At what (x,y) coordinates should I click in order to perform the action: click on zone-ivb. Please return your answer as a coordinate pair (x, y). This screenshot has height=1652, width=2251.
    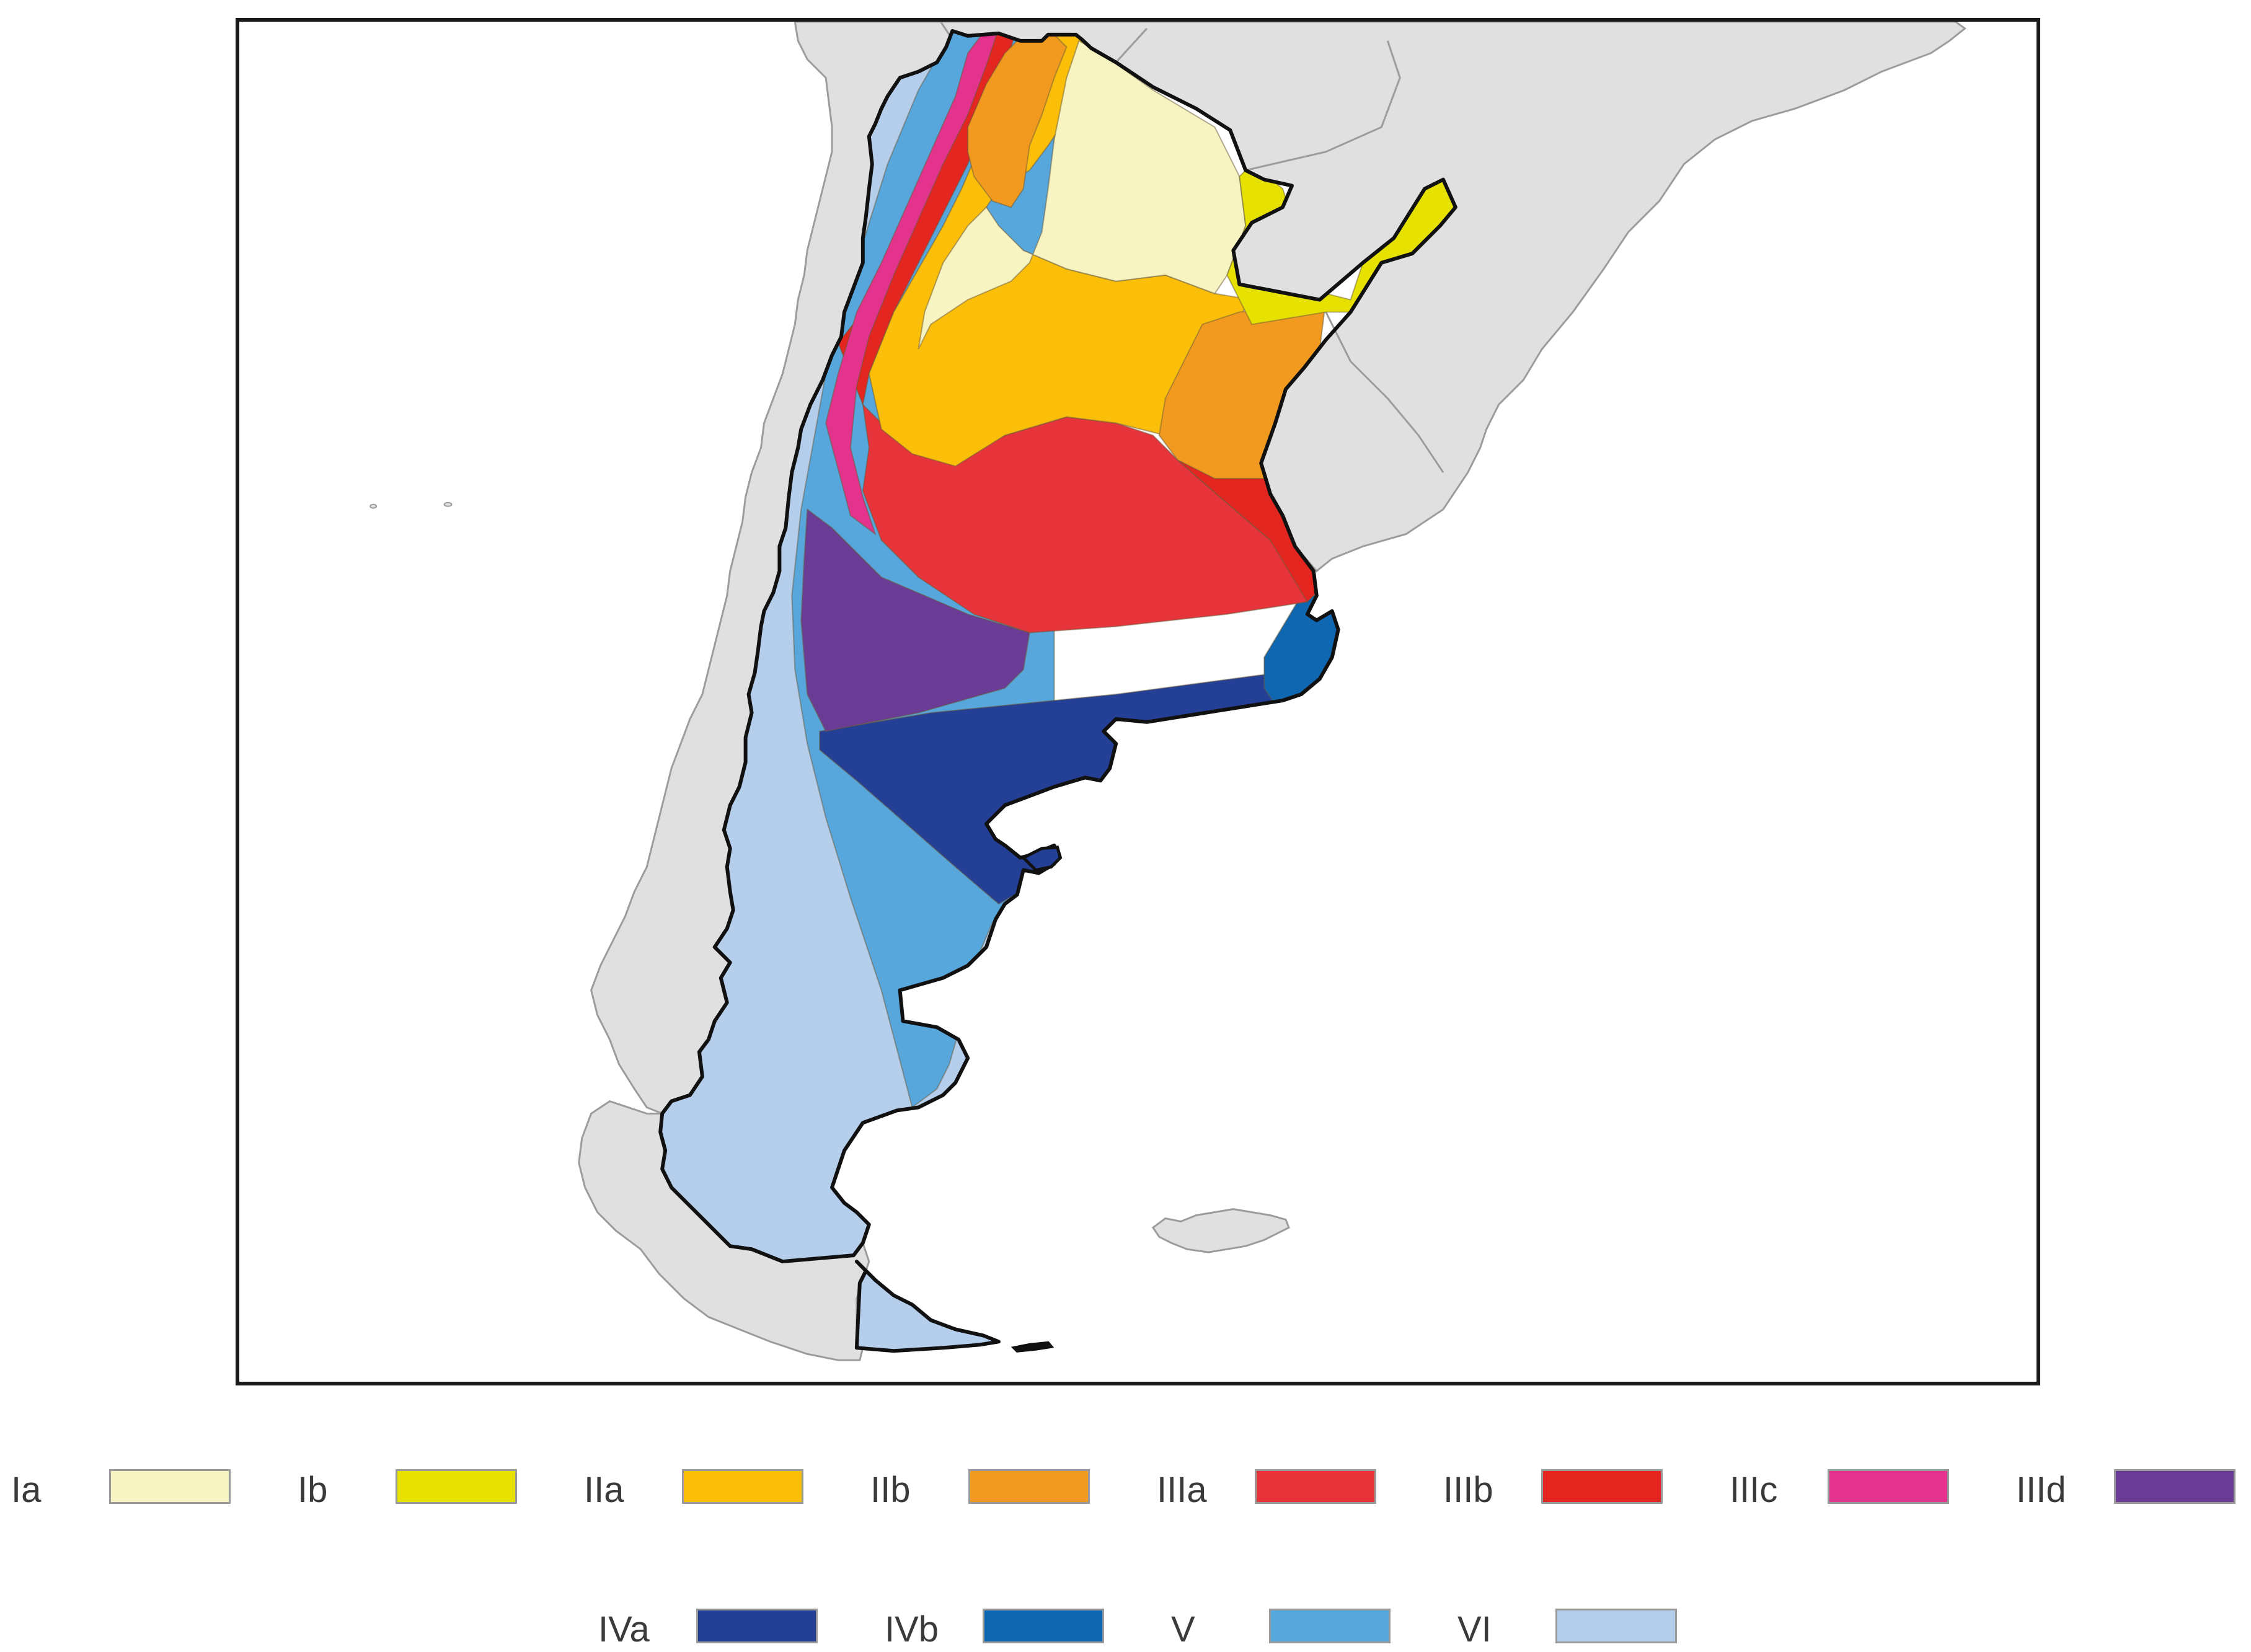
    Looking at the image, I should click on (1319, 651).